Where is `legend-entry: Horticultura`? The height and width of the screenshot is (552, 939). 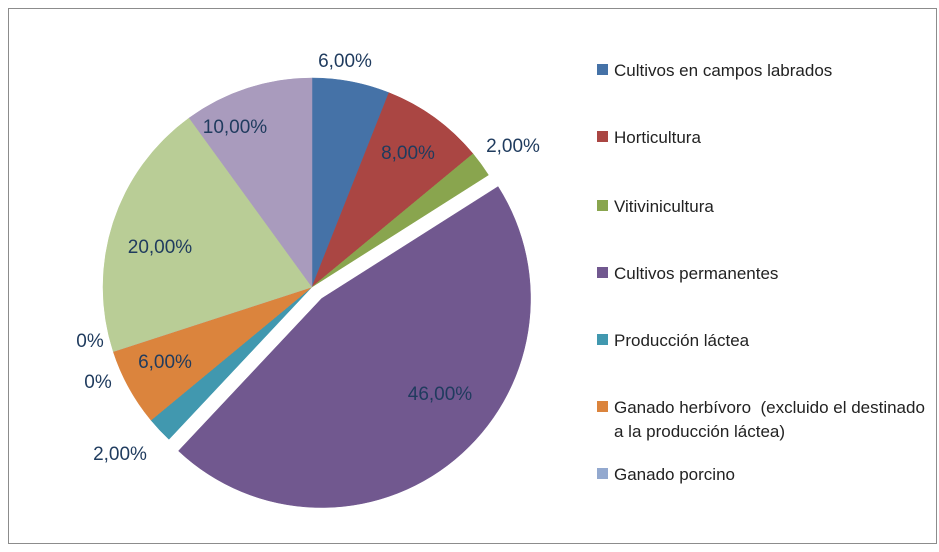 legend-entry: Horticultura is located at coordinates (764, 138).